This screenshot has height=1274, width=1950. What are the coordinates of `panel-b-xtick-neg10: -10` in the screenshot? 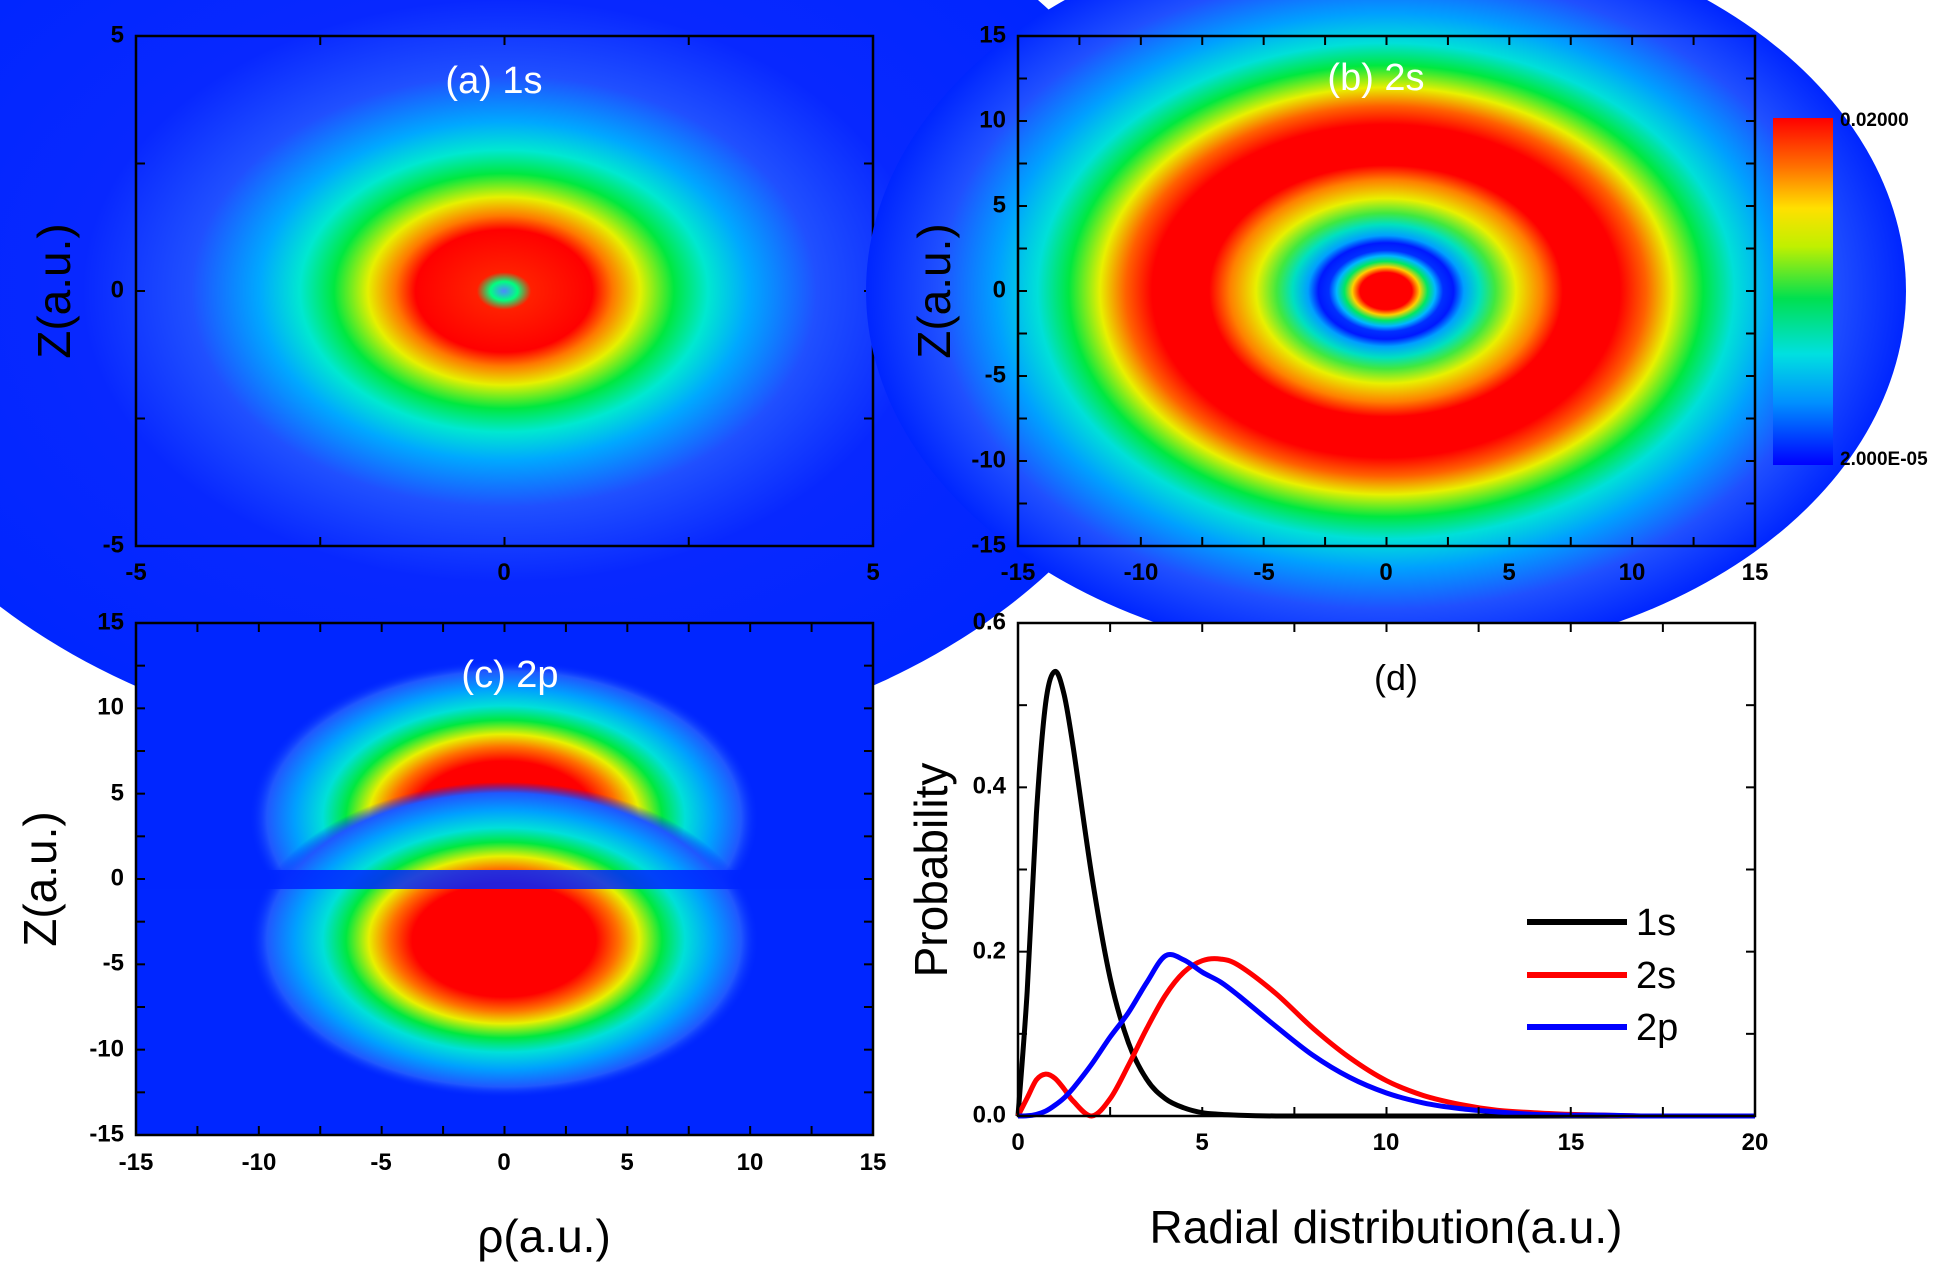 It's located at (1141, 572).